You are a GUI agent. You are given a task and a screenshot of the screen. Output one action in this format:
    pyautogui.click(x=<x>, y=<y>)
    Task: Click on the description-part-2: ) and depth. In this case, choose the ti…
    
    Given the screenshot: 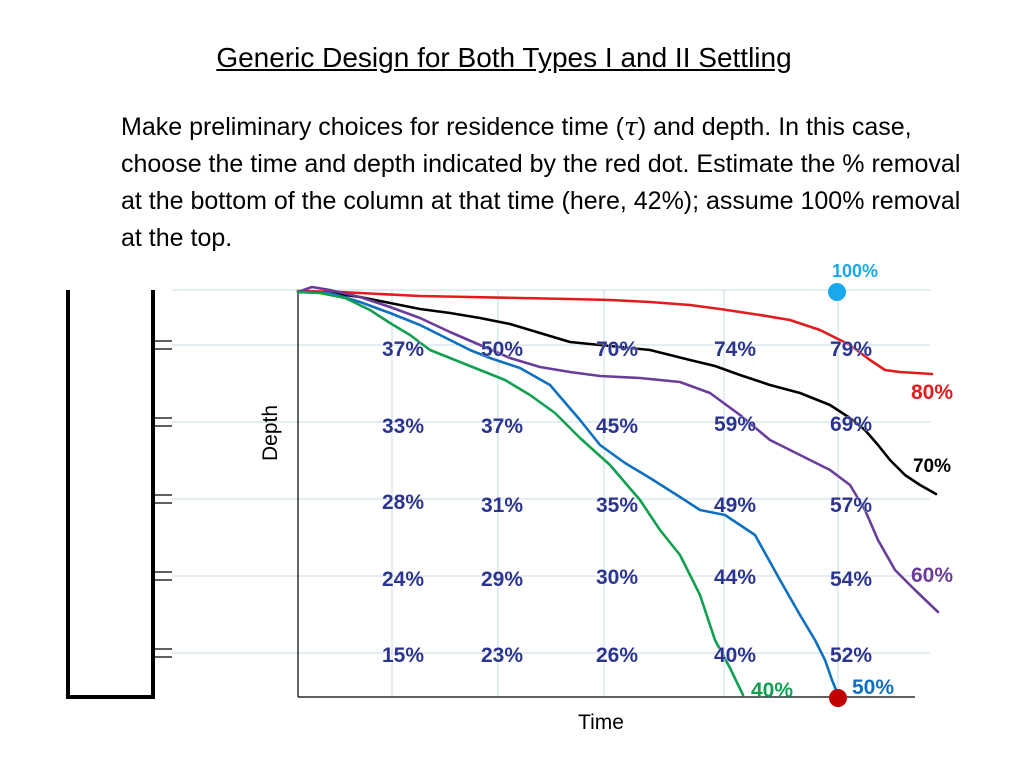 What is the action you would take?
    pyautogui.click(x=541, y=182)
    